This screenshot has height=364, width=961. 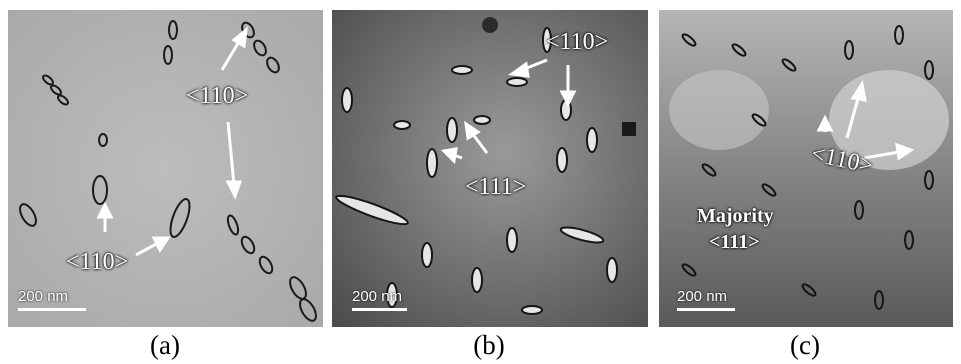 What do you see at coordinates (165, 345) in the screenshot?
I see `caption-a: (a)` at bounding box center [165, 345].